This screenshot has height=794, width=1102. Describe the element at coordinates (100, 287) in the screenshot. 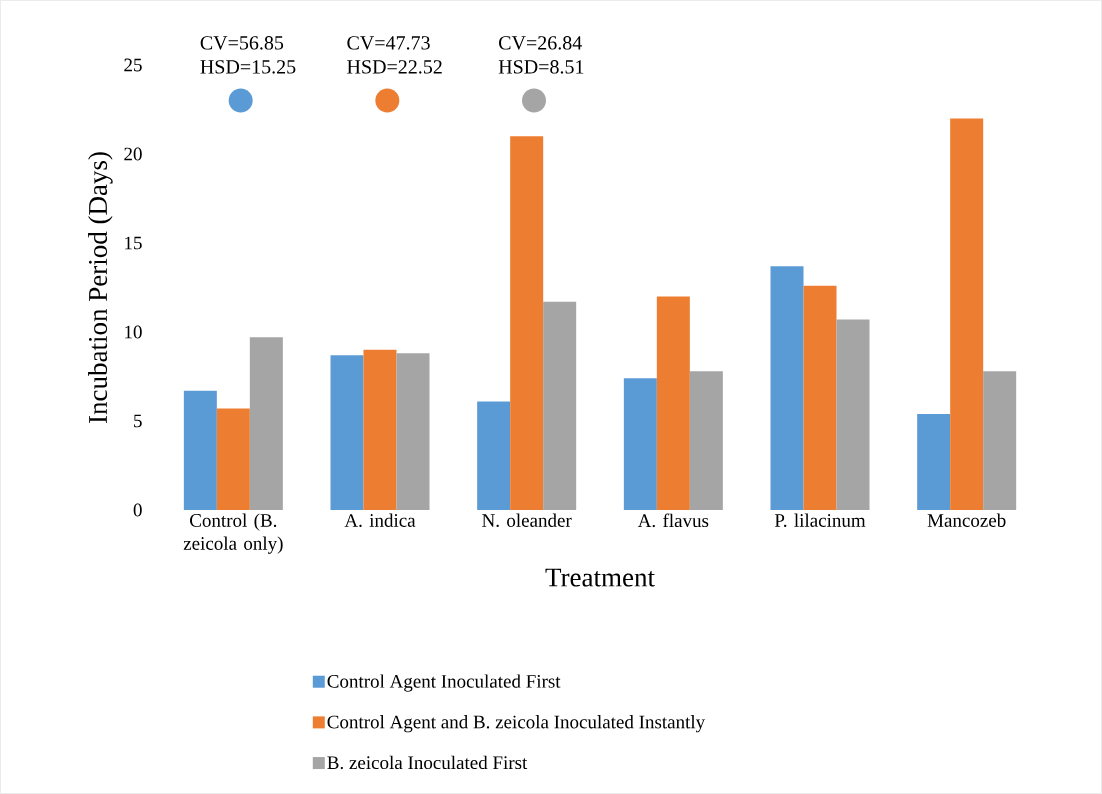

I see `y-axis-title: Incubation Period (Days)` at that location.